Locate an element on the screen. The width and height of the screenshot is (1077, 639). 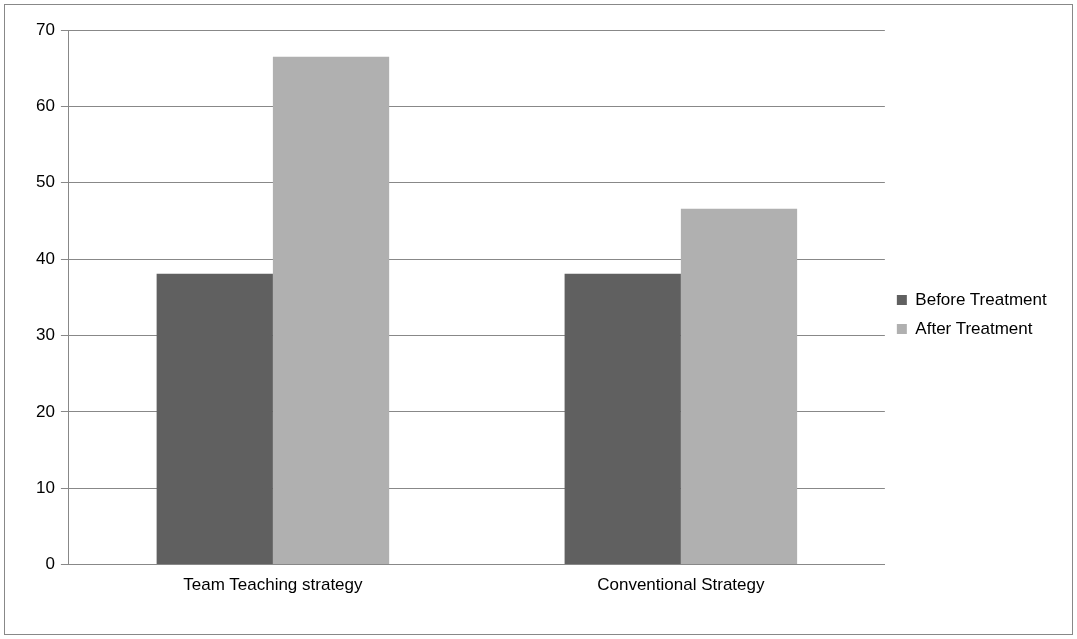
y-tick-label: 0 is located at coordinates (50, 564).